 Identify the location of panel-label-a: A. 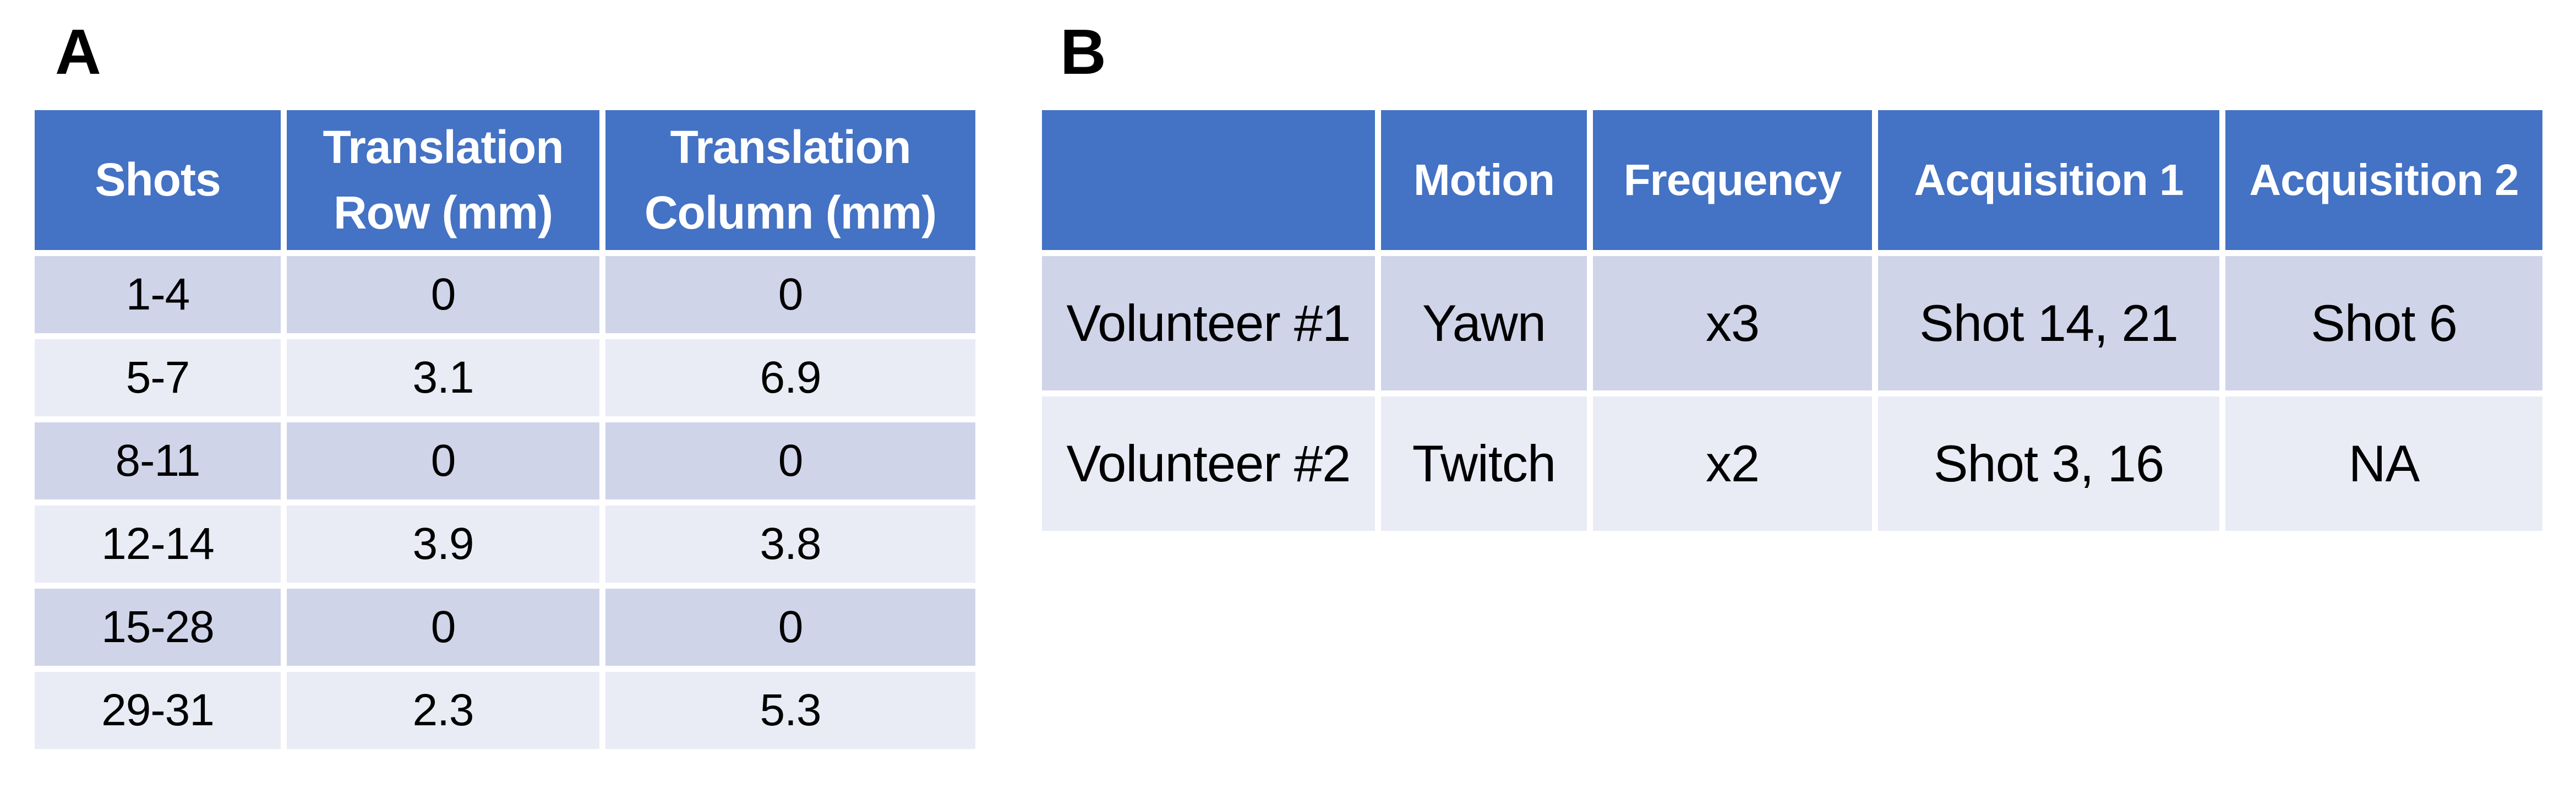
(78, 52).